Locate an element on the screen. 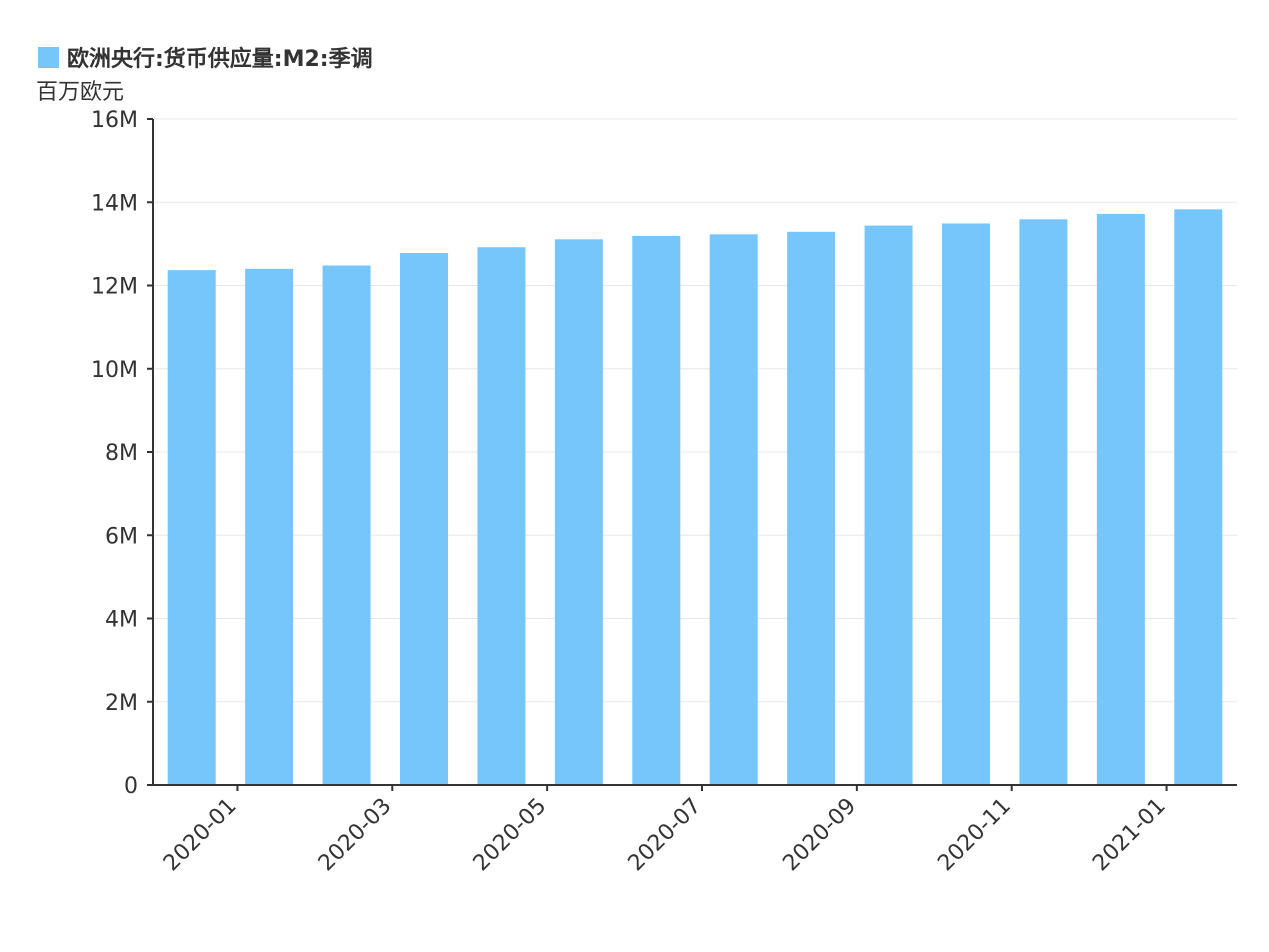 The image size is (1269, 952). y-tick-label: 14M is located at coordinates (114, 203).